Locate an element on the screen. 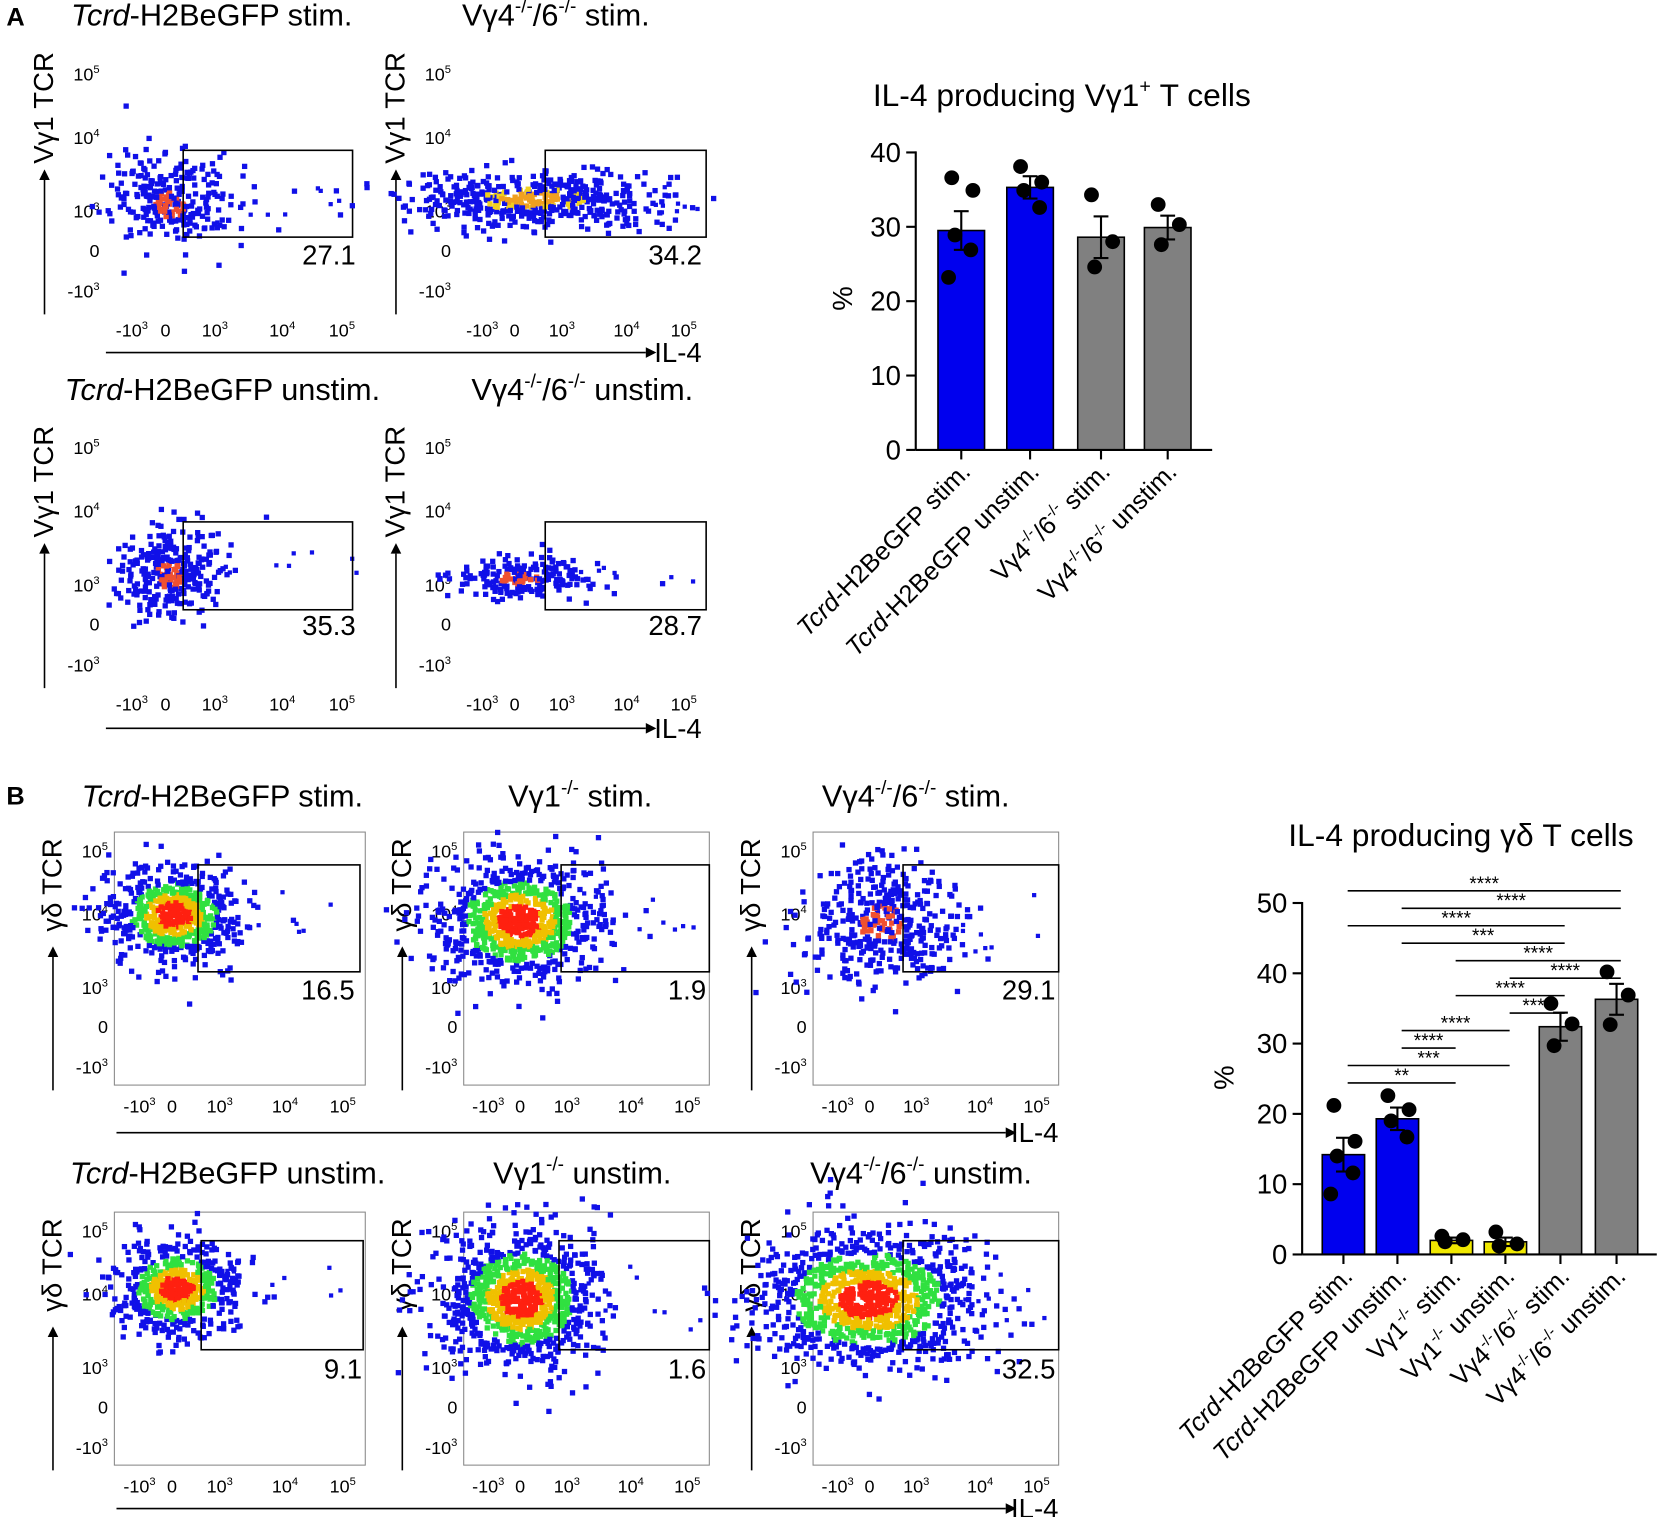 The width and height of the screenshot is (1660, 1517). text-part: -/- is located at coordinates (567, 9).